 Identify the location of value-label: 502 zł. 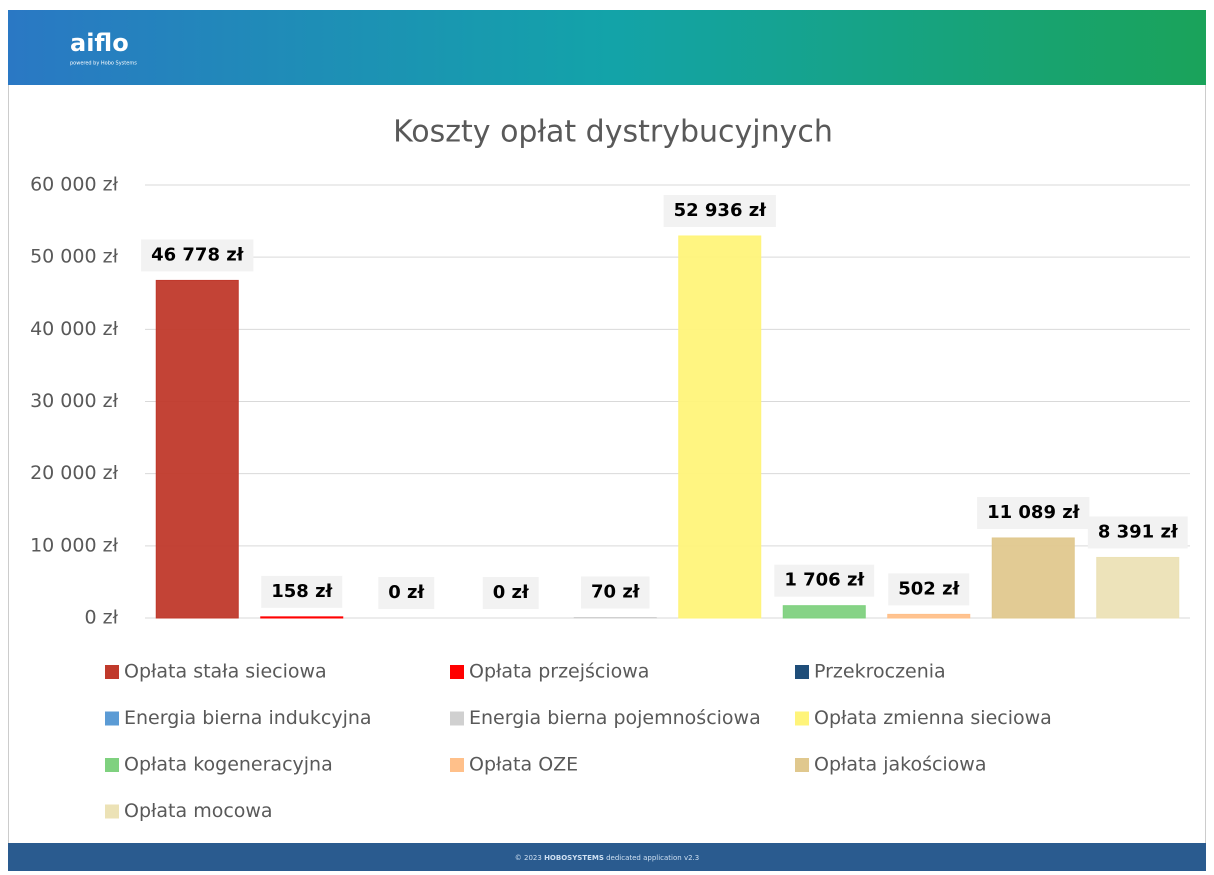
(929, 588).